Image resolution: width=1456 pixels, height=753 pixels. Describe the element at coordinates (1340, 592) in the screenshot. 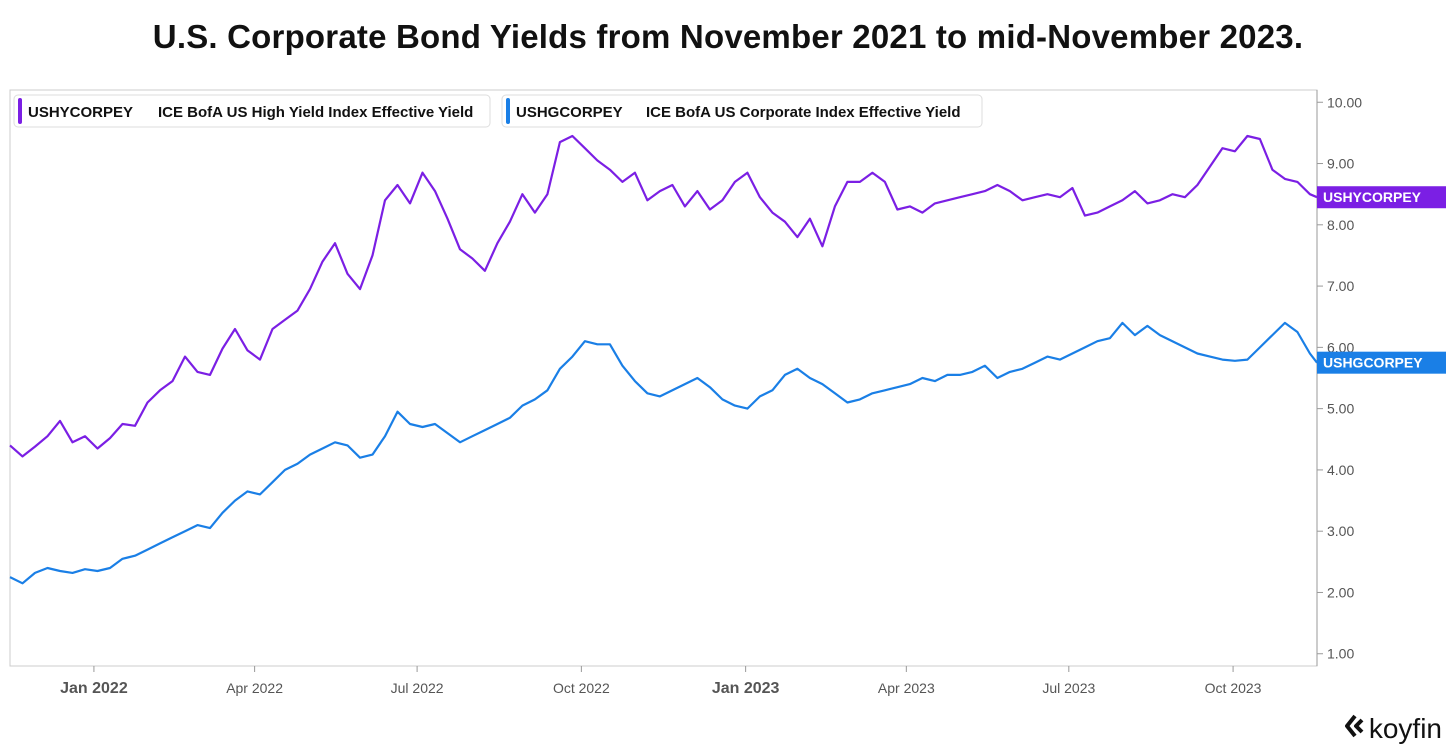

I see `y-tick-label: 2.00` at that location.